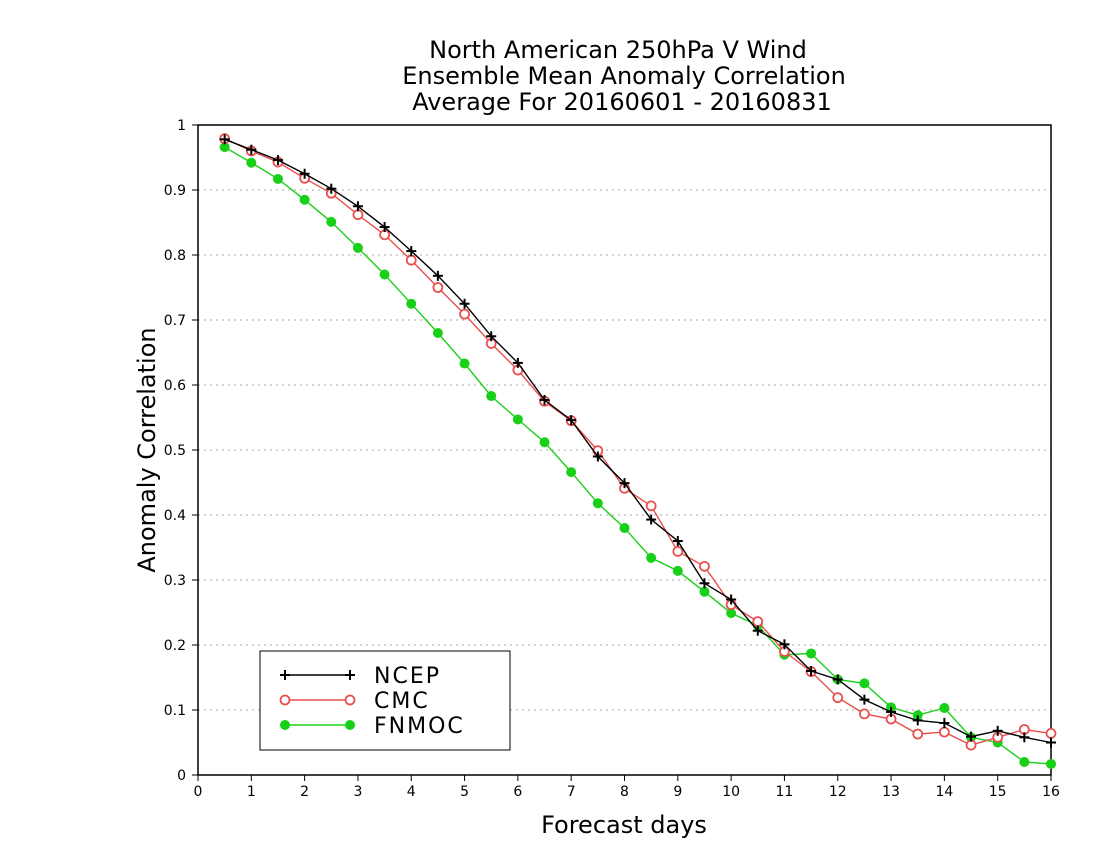 This screenshot has width=1100, height=850. Describe the element at coordinates (147, 449) in the screenshot. I see `y-axis-title: Anomaly Correlation` at that location.